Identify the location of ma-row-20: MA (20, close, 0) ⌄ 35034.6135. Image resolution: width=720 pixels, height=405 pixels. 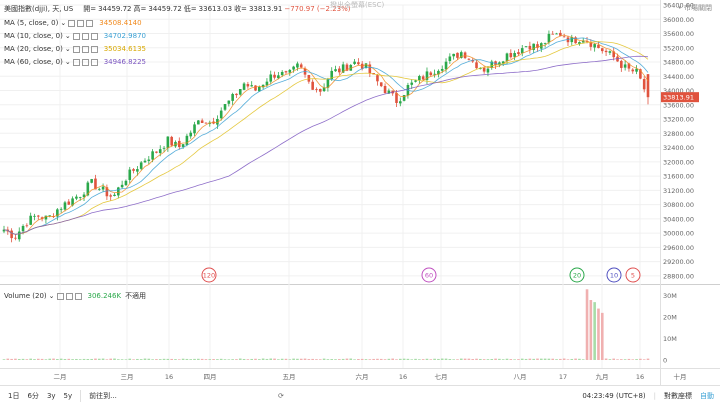
(75, 49).